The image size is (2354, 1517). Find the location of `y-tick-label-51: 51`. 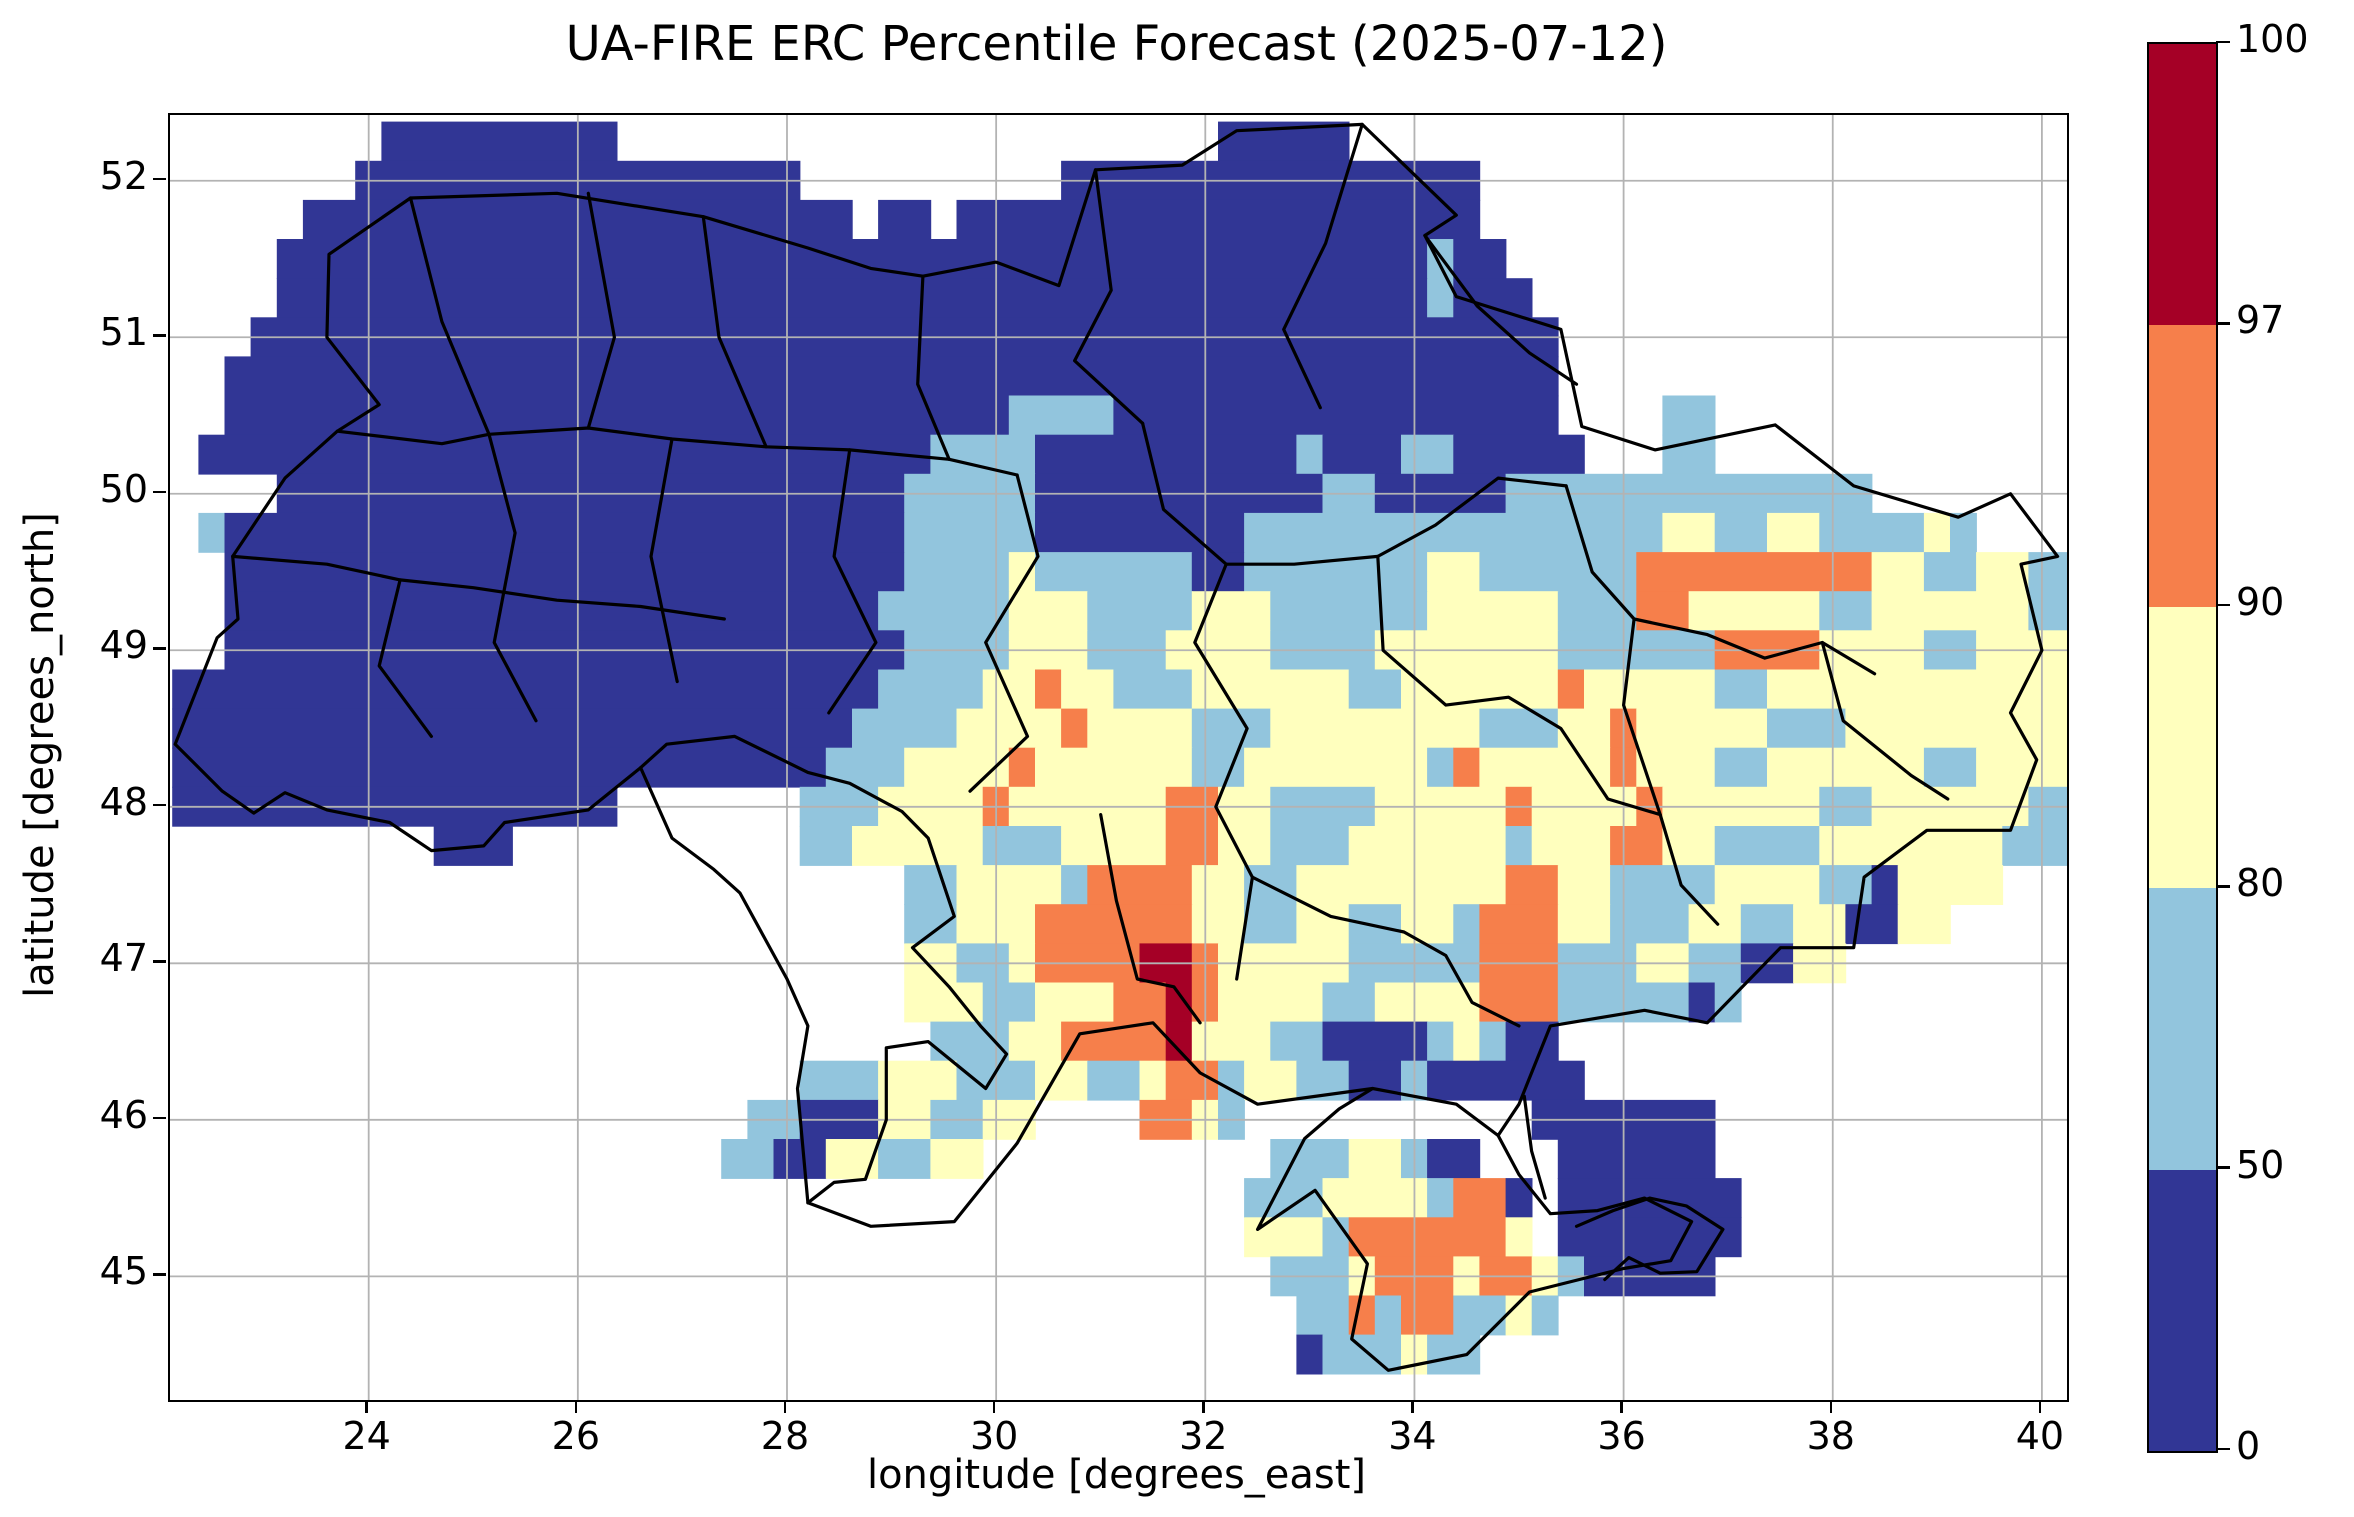

y-tick-label-51: 51 is located at coordinates (123, 332).